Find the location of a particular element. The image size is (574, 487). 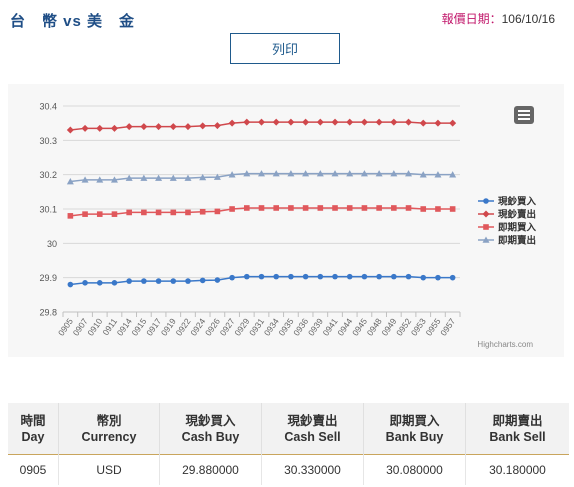

column-header-en: Currency is located at coordinates (109, 436).